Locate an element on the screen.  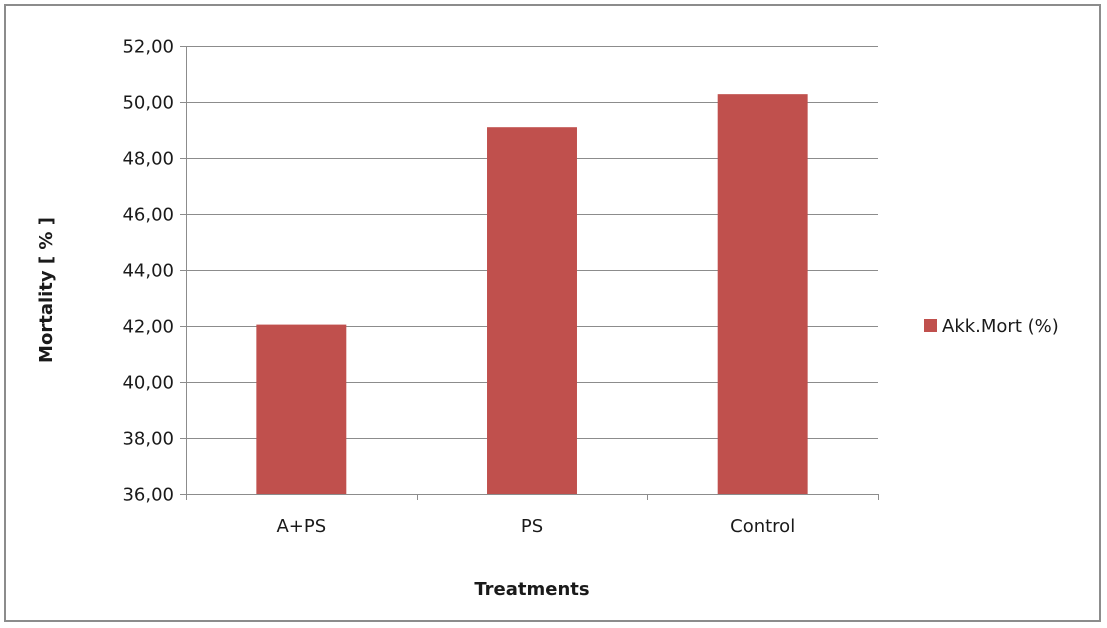
y-tick-label: 44,00 is located at coordinates (148, 271).